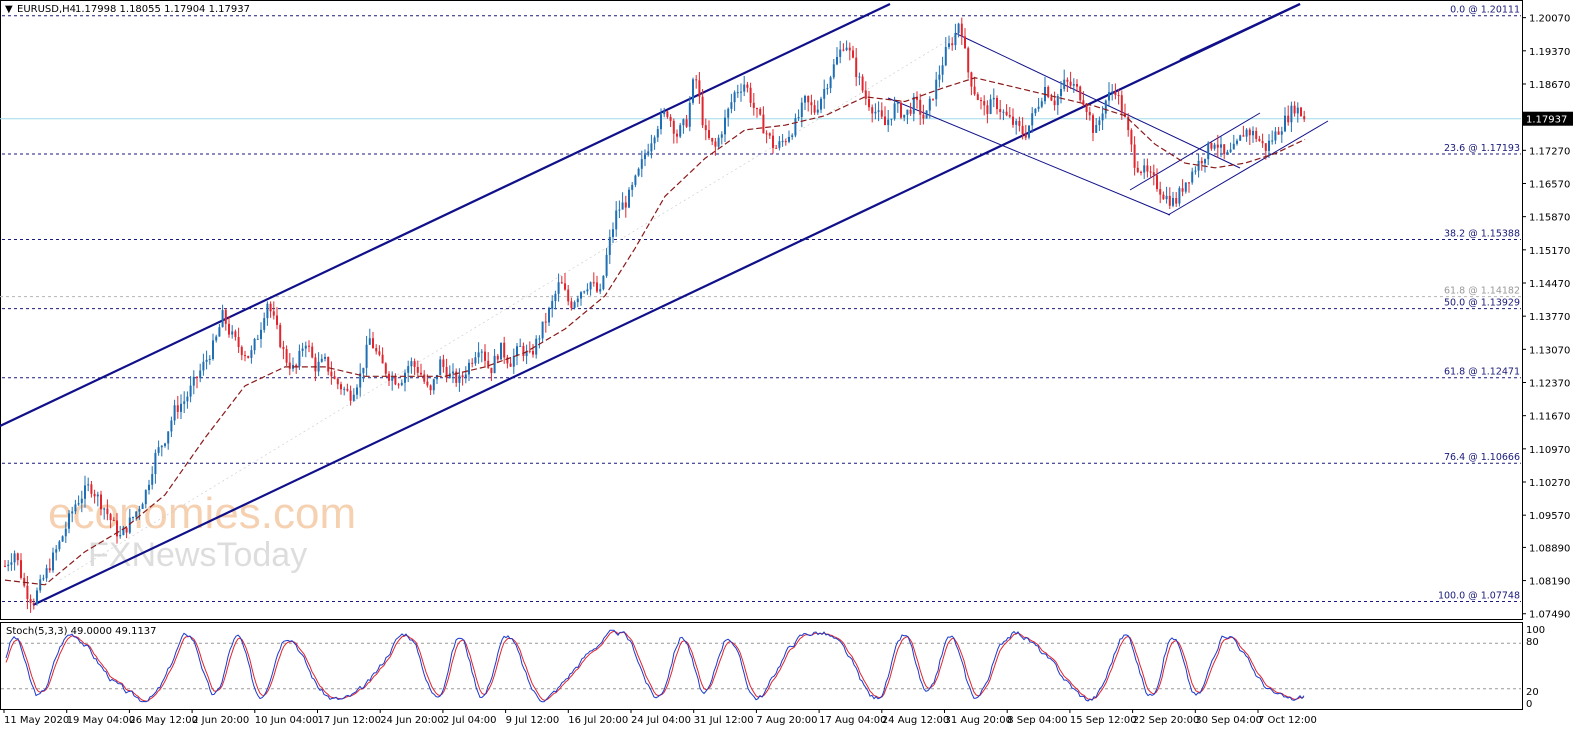 This screenshot has width=1596, height=743. Describe the element at coordinates (202, 513) in the screenshot. I see `watermark-logo: economies.com` at that location.